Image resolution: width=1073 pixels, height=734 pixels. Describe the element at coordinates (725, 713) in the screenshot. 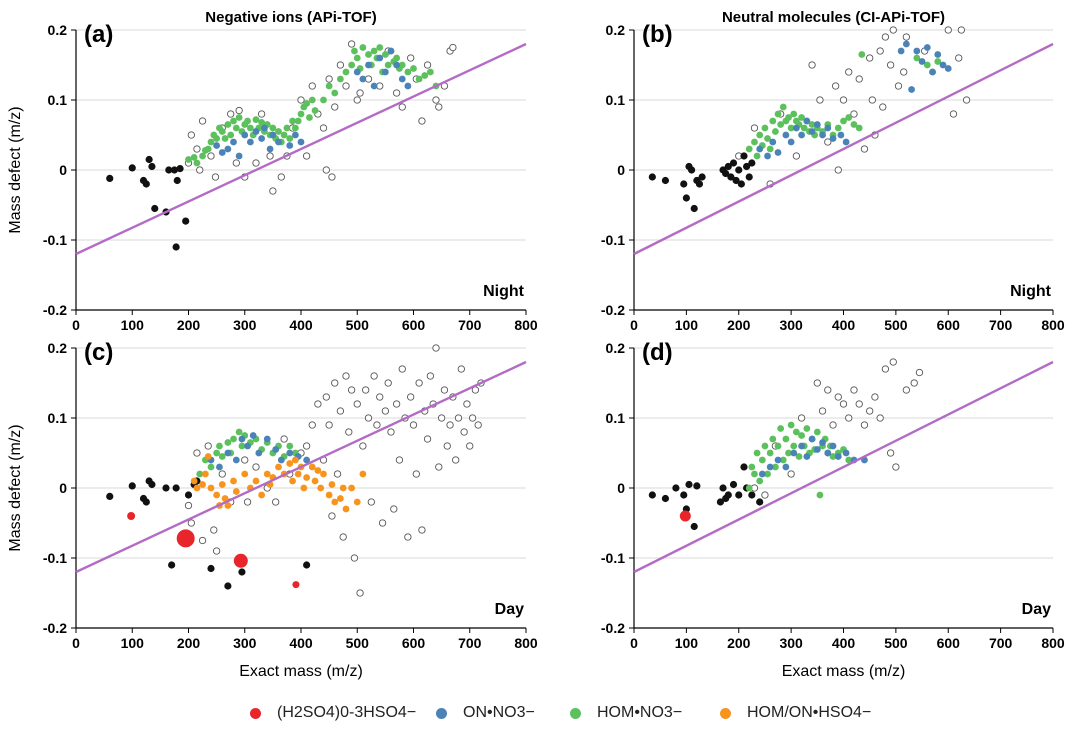

I see `legend-marker-hom-on-hso4` at that location.